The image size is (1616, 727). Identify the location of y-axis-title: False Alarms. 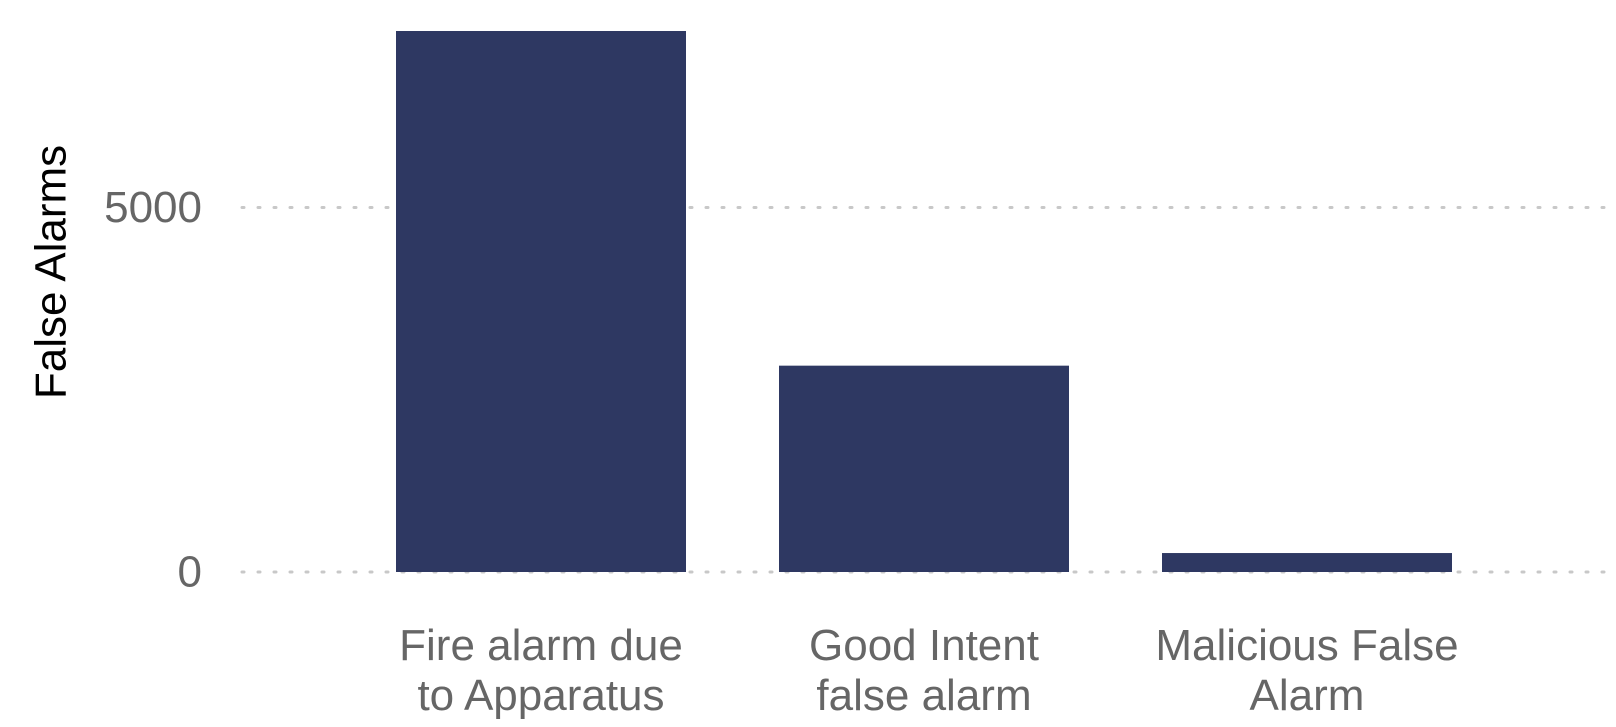
(51, 272).